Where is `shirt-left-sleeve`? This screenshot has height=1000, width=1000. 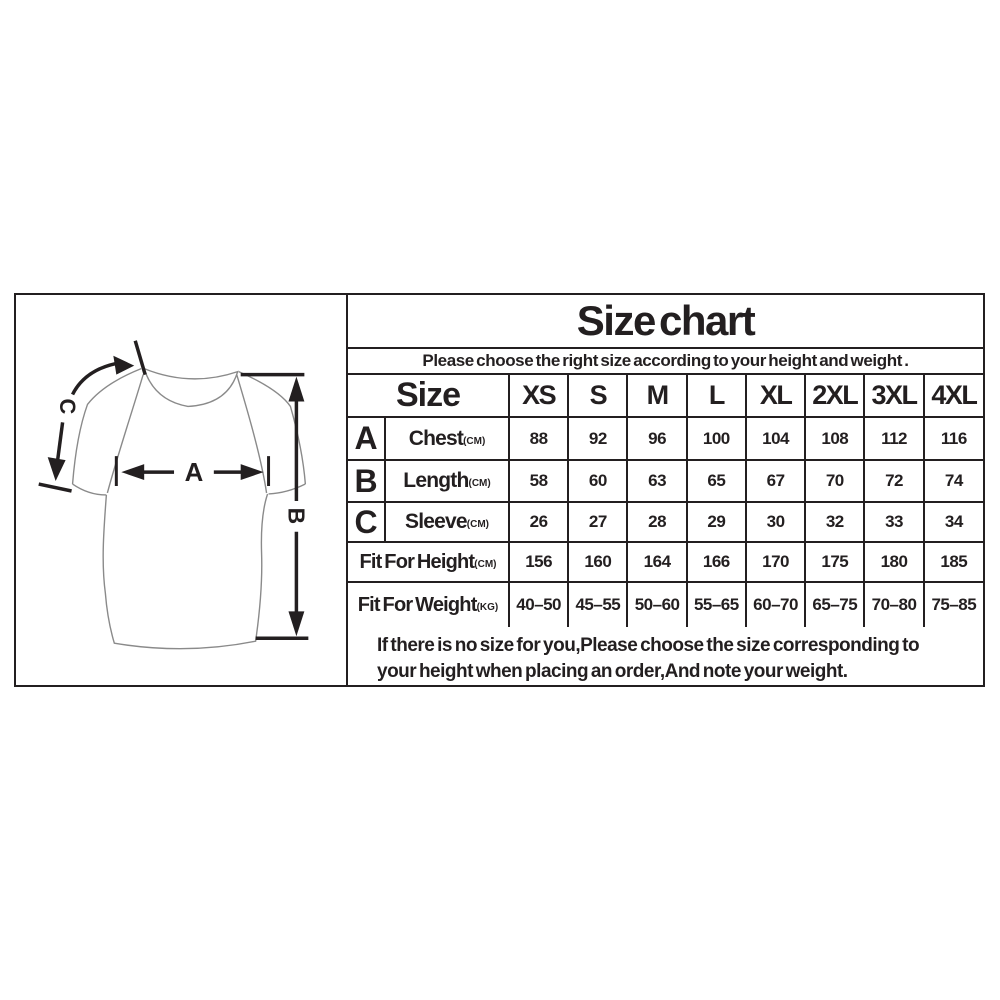 shirt-left-sleeve is located at coordinates (106, 426).